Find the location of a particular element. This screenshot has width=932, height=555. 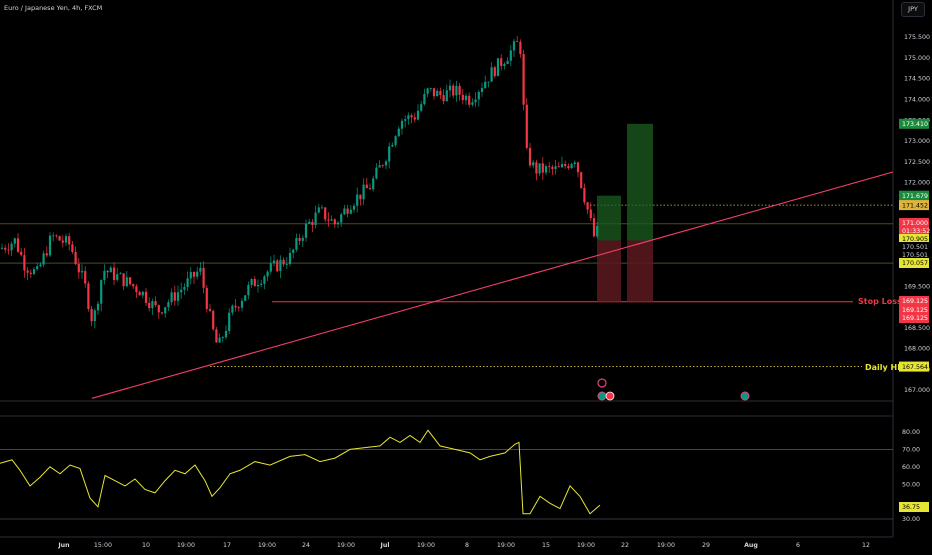

target1-label-bg is located at coordinates (914, 195).